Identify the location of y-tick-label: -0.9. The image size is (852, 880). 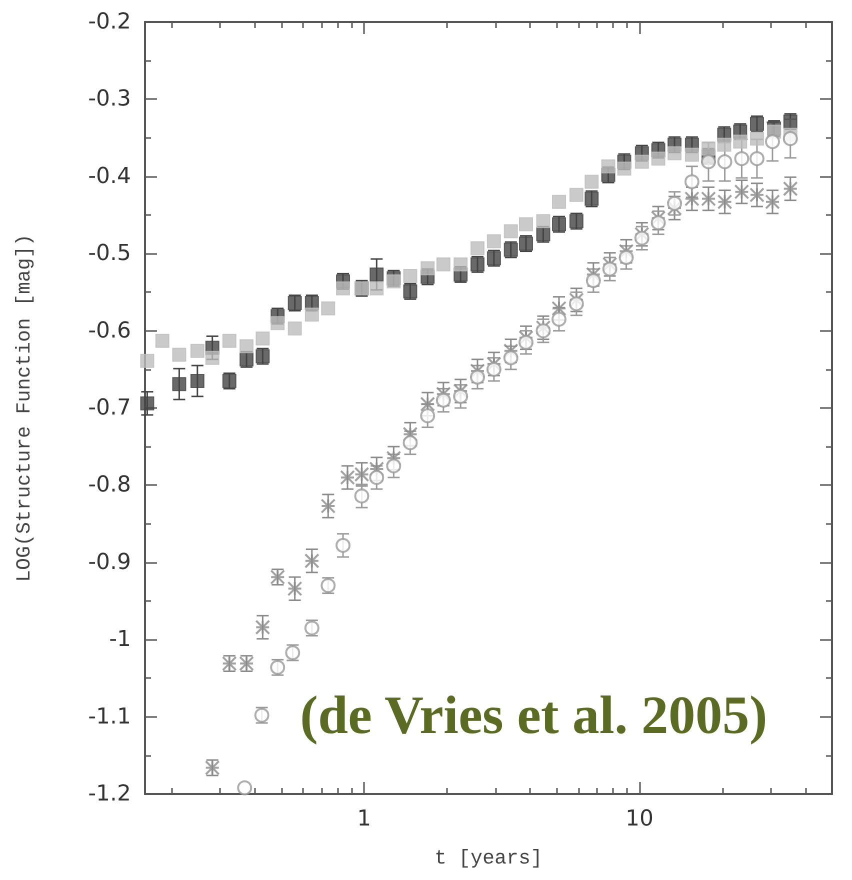
(109, 562).